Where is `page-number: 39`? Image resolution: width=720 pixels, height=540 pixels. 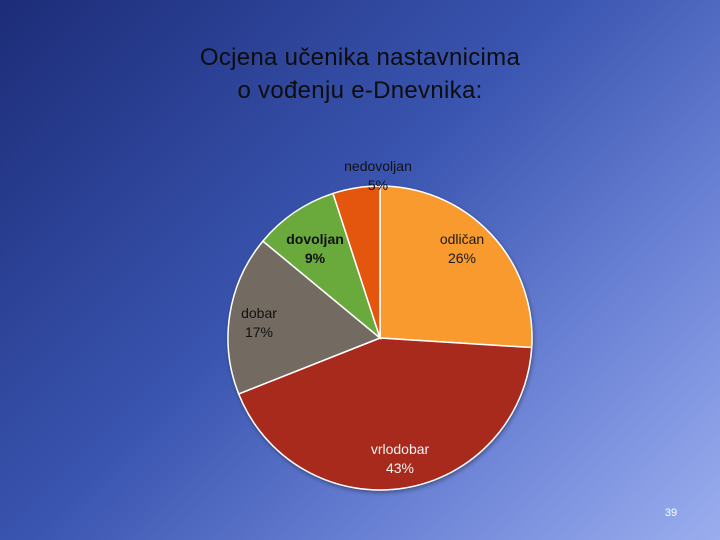 page-number: 39 is located at coordinates (671, 513).